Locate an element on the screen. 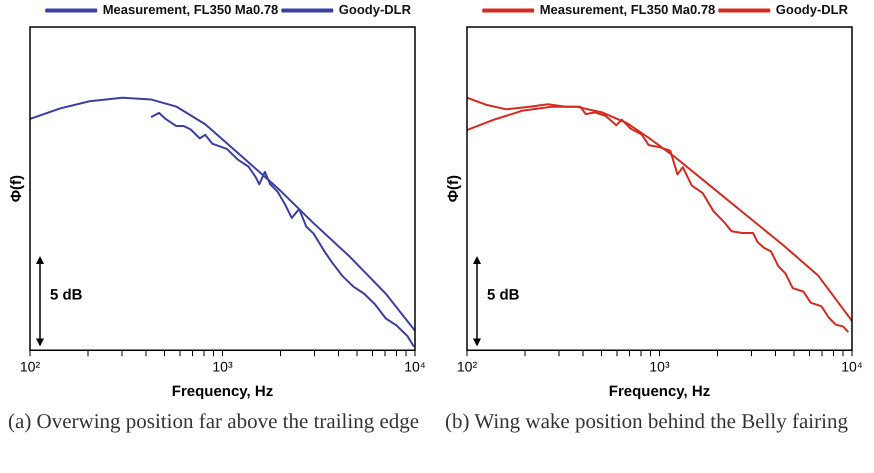 This screenshot has width=874, height=473. text: (b) Wing wake position behind the Belly fairing is located at coordinates (646, 421).